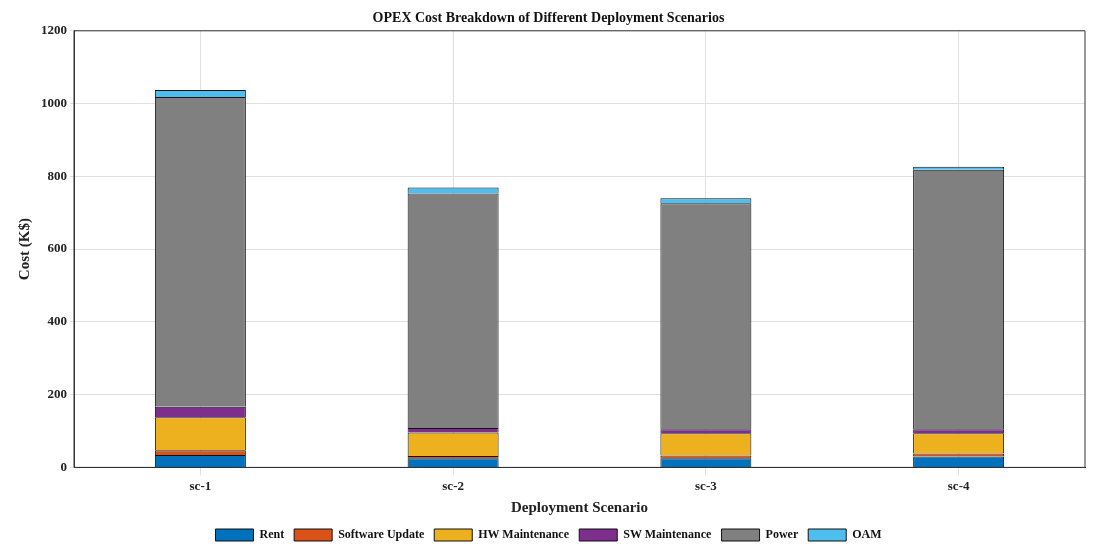 This screenshot has width=1097, height=559. I want to click on chart-title: OPEX Cost Breakdown of Different Deployment Scenarios, so click(548, 18).